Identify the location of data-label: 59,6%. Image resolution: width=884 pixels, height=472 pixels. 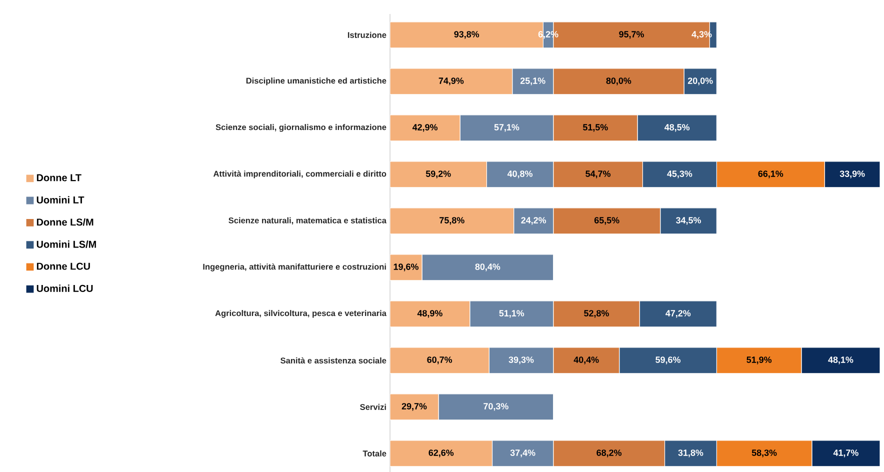
(668, 360).